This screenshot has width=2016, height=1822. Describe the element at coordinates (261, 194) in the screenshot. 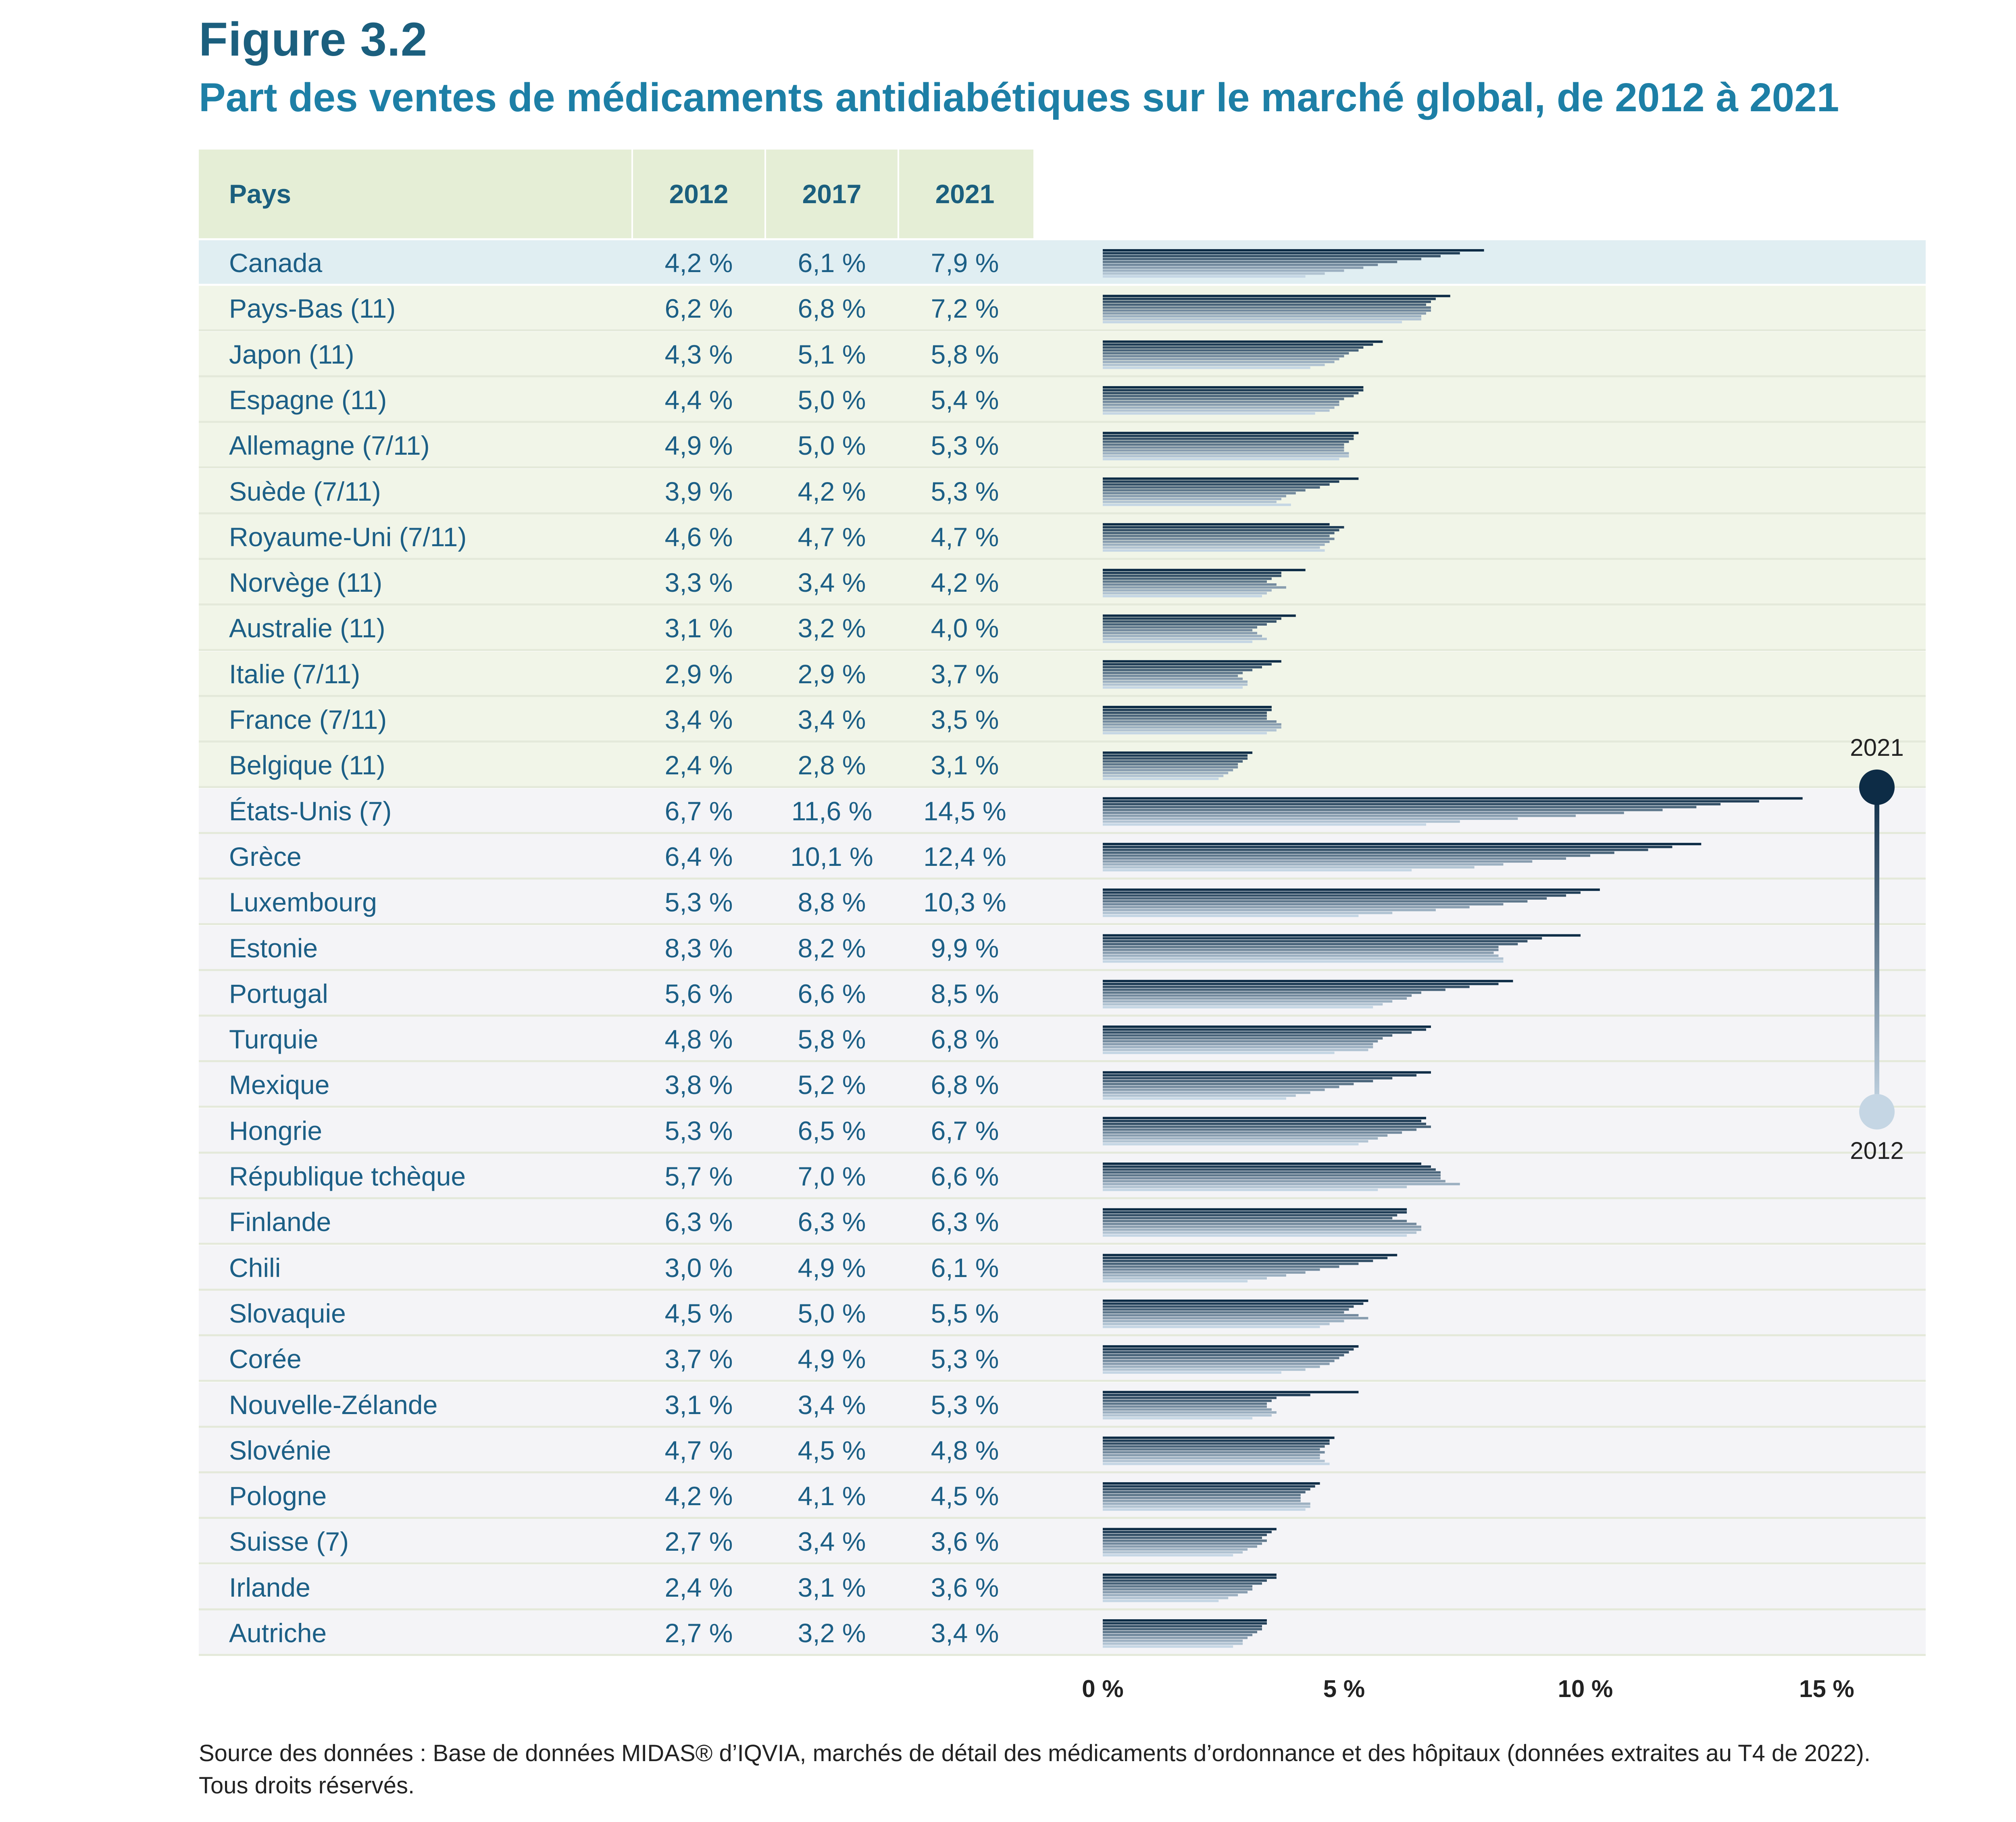

I see `header-country: Pays` at that location.